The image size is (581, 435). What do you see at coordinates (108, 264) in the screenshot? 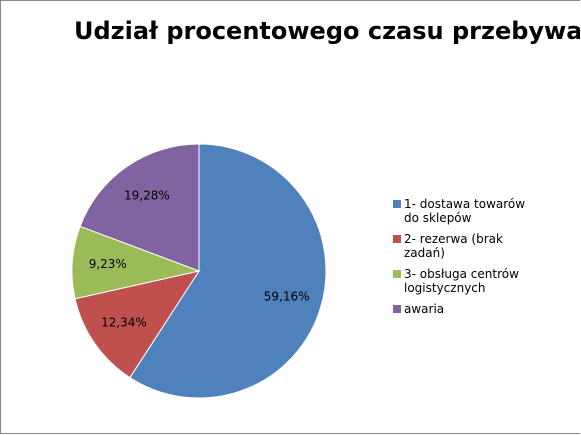
I see `data-label-obsluga: 9,23%` at bounding box center [108, 264].